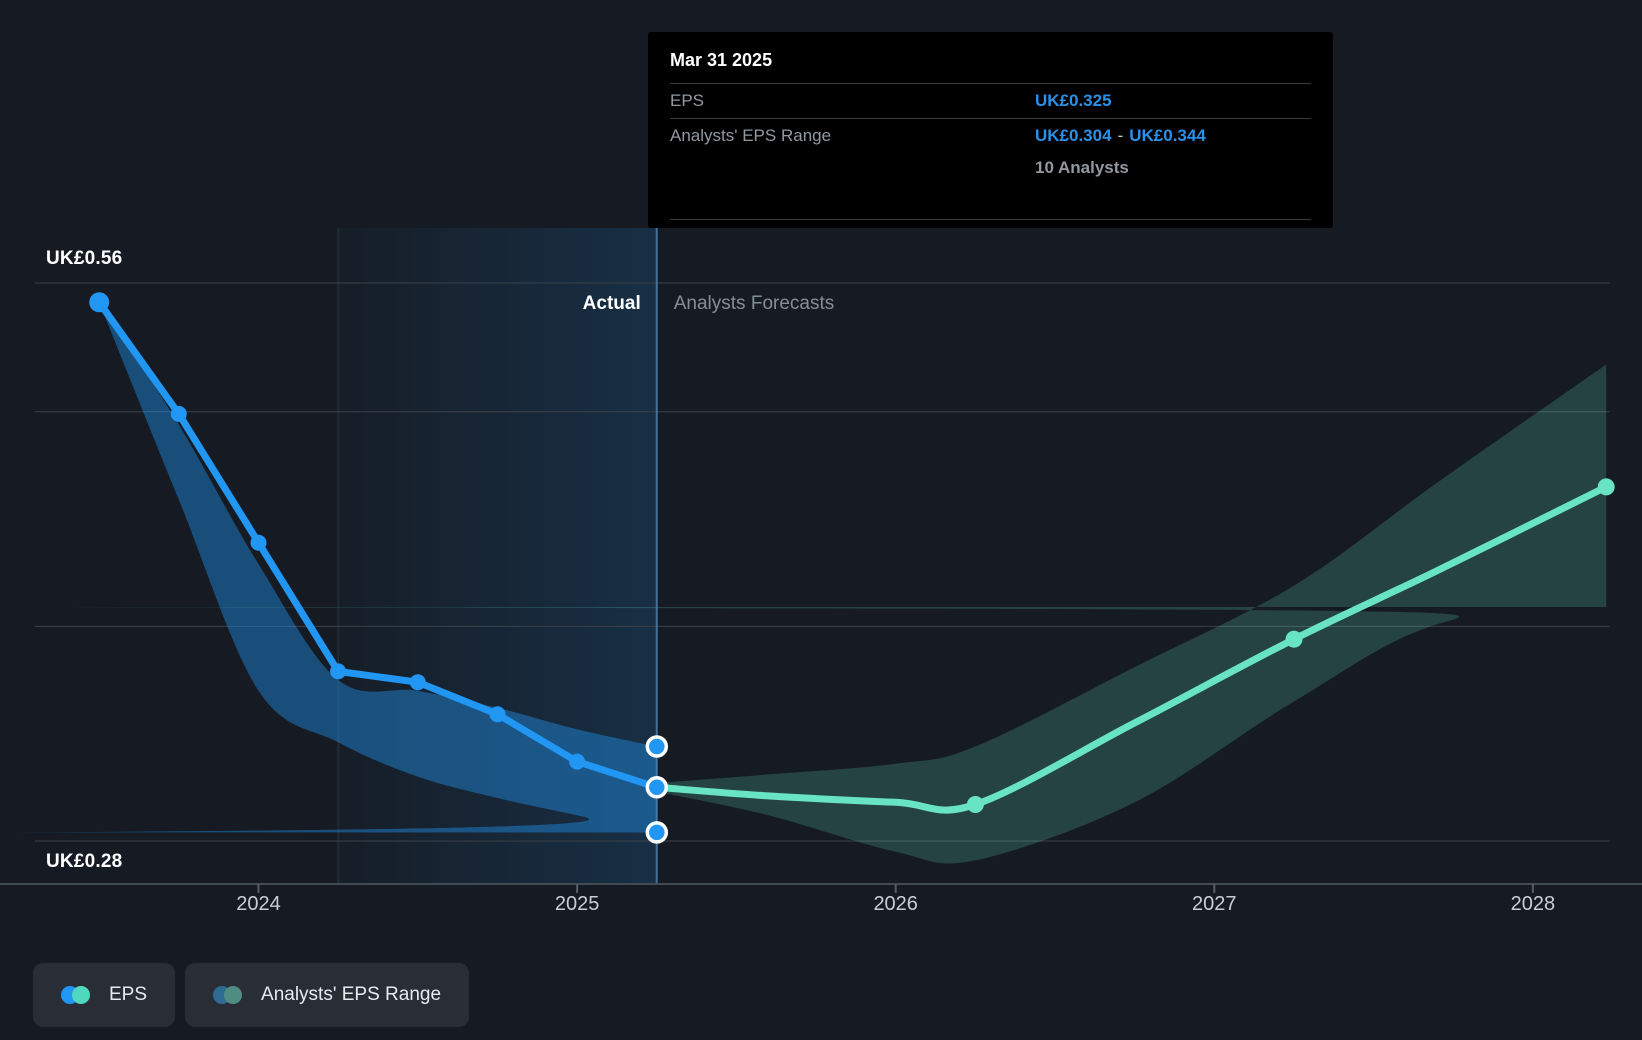  Describe the element at coordinates (754, 303) in the screenshot. I see `forecast-region-label: Analysts Forecasts` at that location.